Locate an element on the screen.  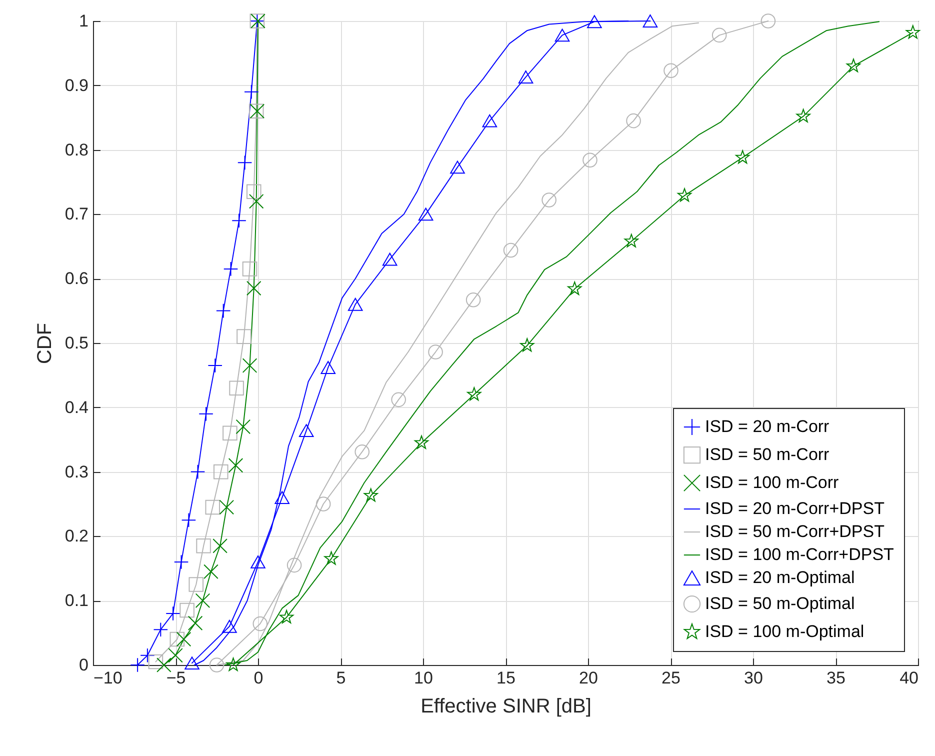
y-tick-label: 0.2 is located at coordinates (76, 536).